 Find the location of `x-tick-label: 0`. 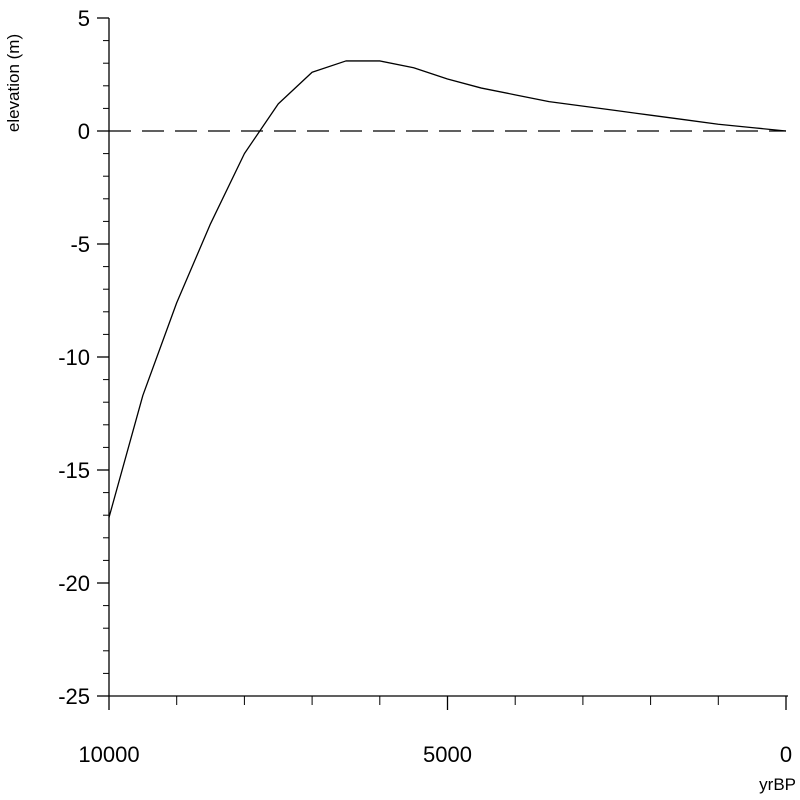

x-tick-label: 0 is located at coordinates (786, 754).